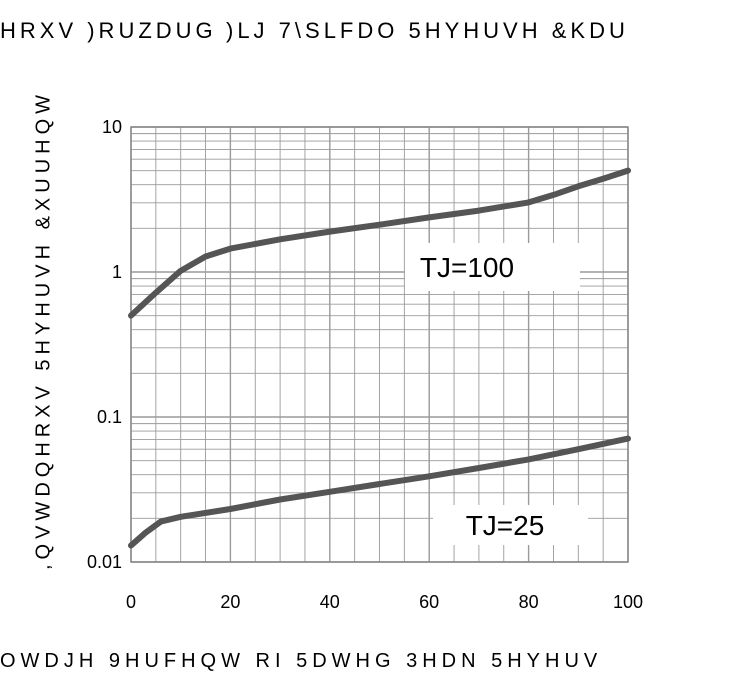 The image size is (752, 681). I want to click on chart-title-fragment-right: )LJ 7\SLFDO 5HYHUVH &KDU, so click(427, 30).